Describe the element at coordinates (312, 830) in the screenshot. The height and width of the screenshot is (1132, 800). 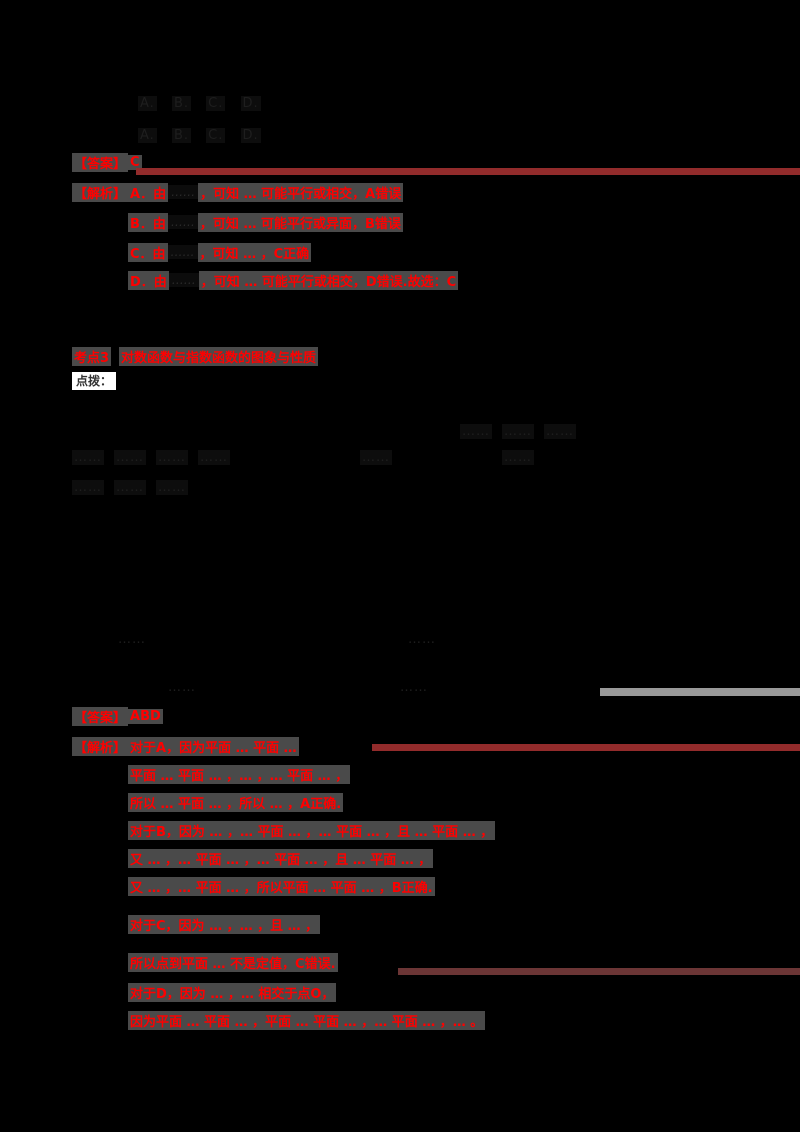
I see `q2-analysis-line-4: 对于B，因为 … ，… 平面 … ，… 平面 … ，且 … 平面 … ，` at that location.